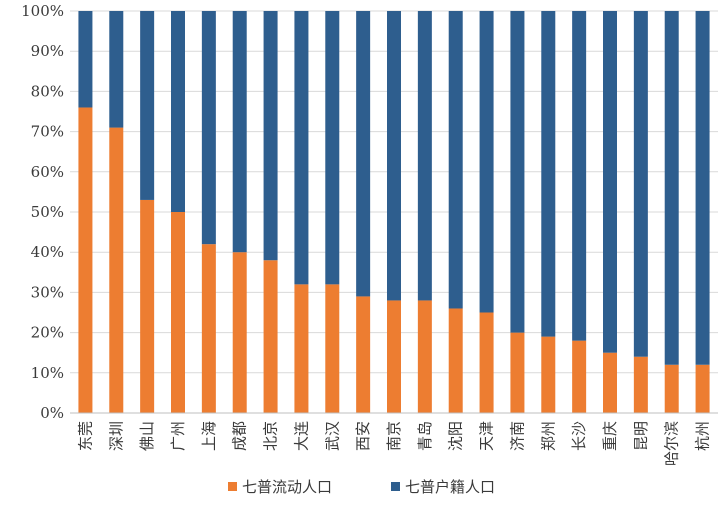 The image size is (727, 519). What do you see at coordinates (240, 436) in the screenshot?
I see `x-tick-label: 成都` at bounding box center [240, 436].